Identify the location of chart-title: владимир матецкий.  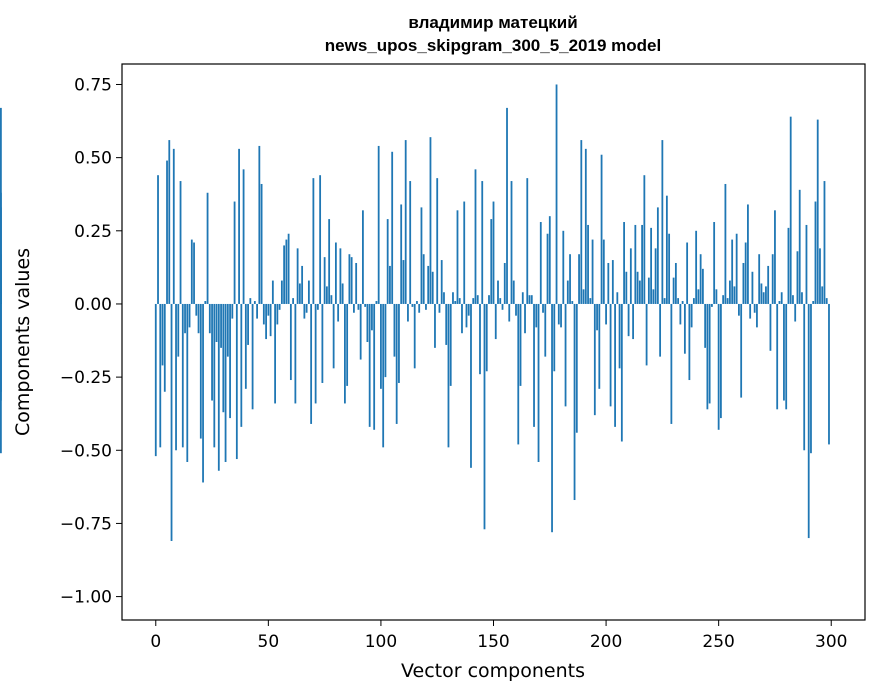
(492, 22).